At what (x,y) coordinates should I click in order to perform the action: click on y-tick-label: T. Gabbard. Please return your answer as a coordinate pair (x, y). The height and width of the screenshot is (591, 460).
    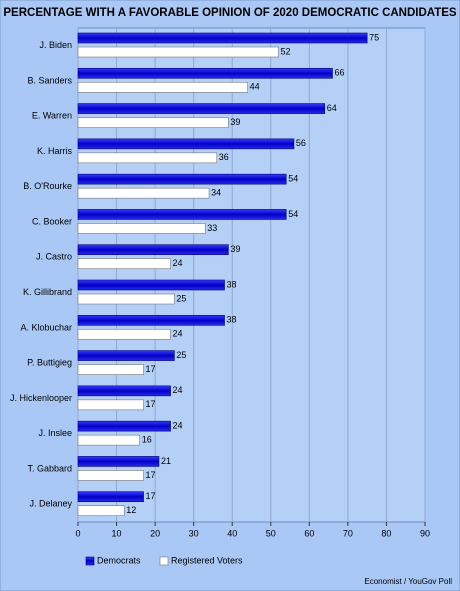
    Looking at the image, I should click on (49, 468).